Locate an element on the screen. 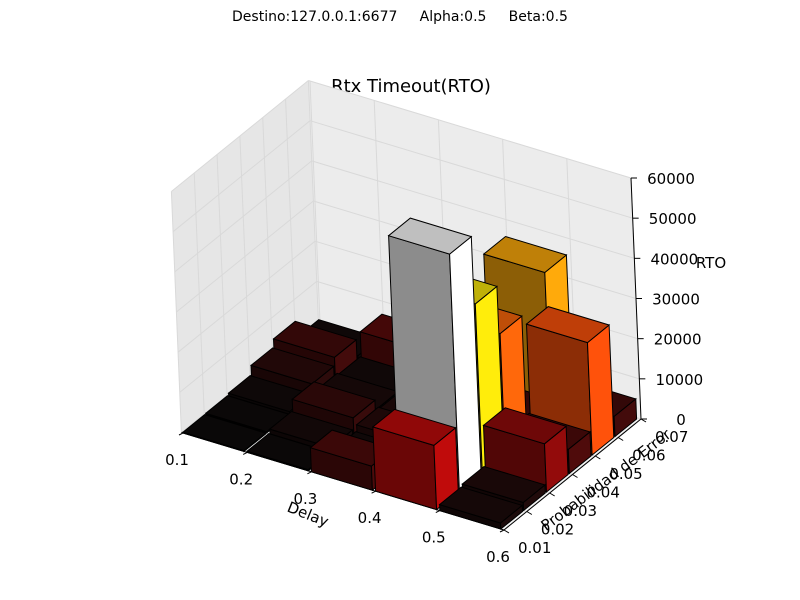 The width and height of the screenshot is (800, 600). y-tick-label: 0.06 is located at coordinates (648, 456).